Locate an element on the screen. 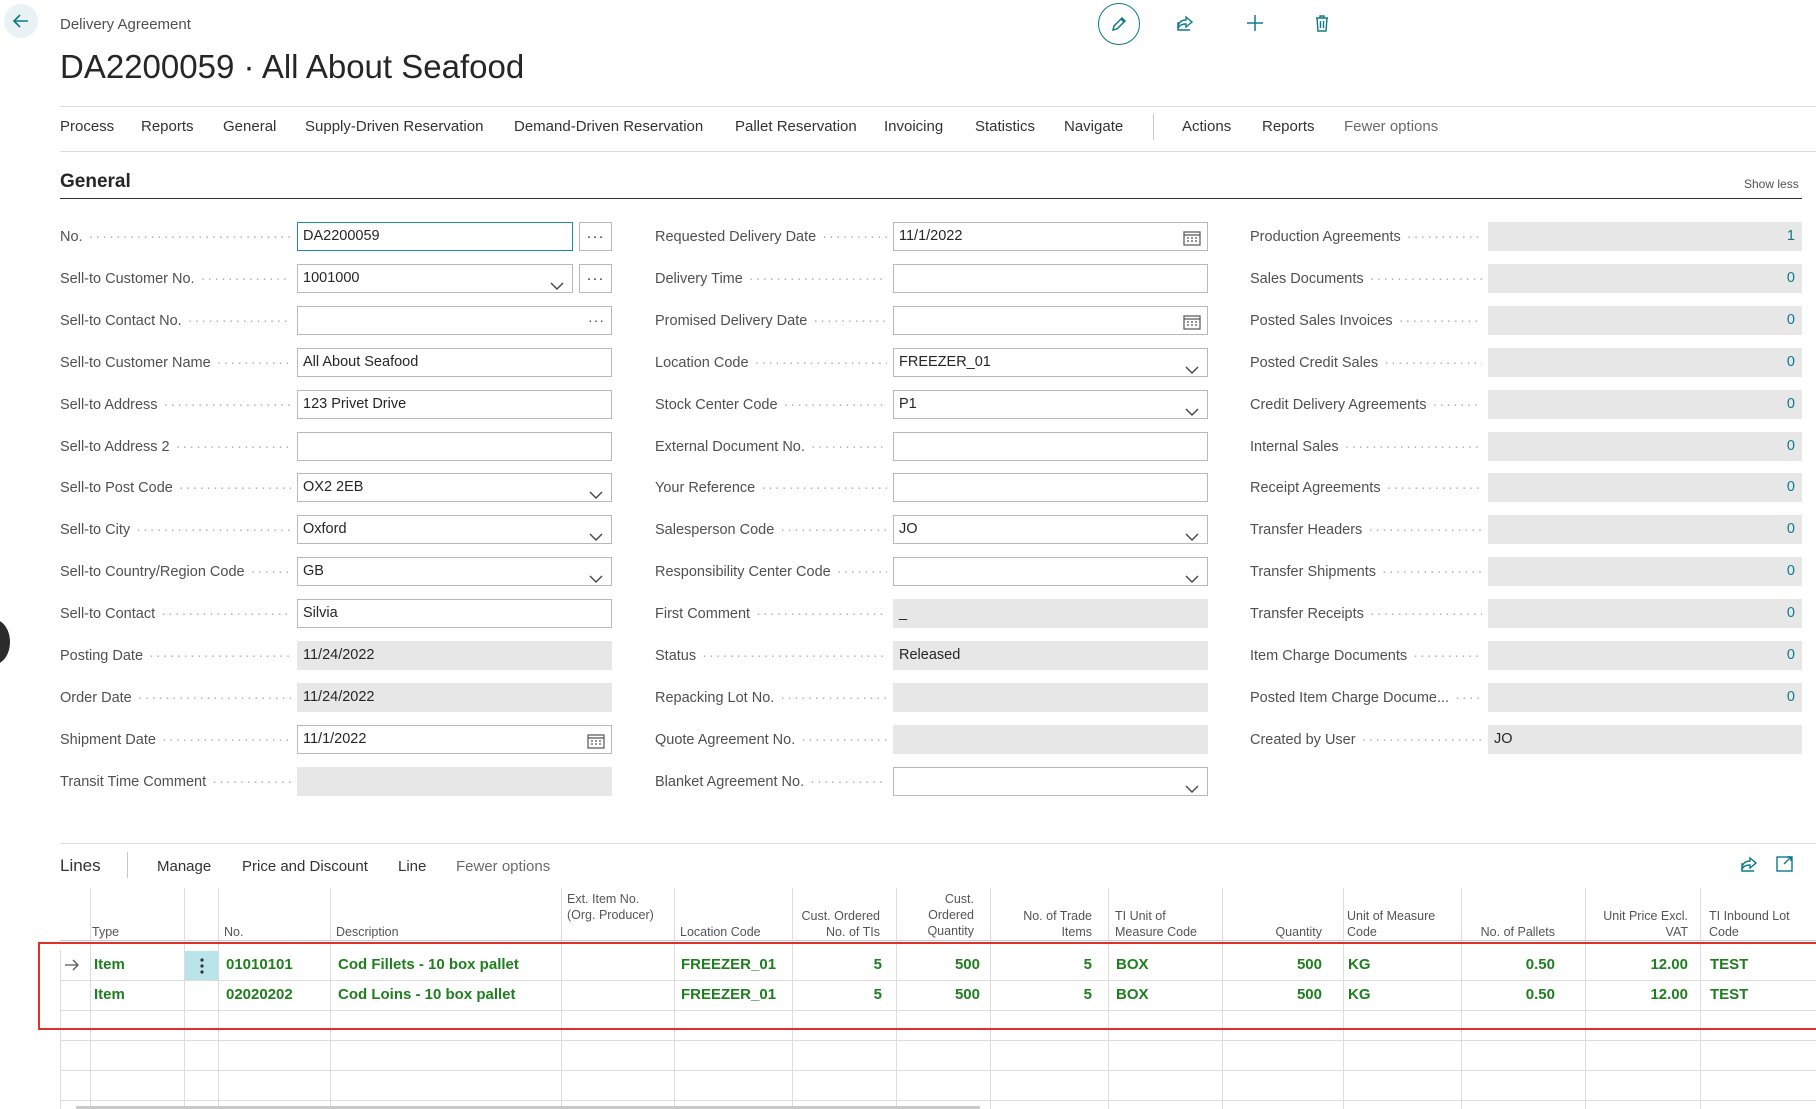 The image size is (1816, 1109). menu-pallet-reservation: Pallet Reservation is located at coordinates (796, 126).